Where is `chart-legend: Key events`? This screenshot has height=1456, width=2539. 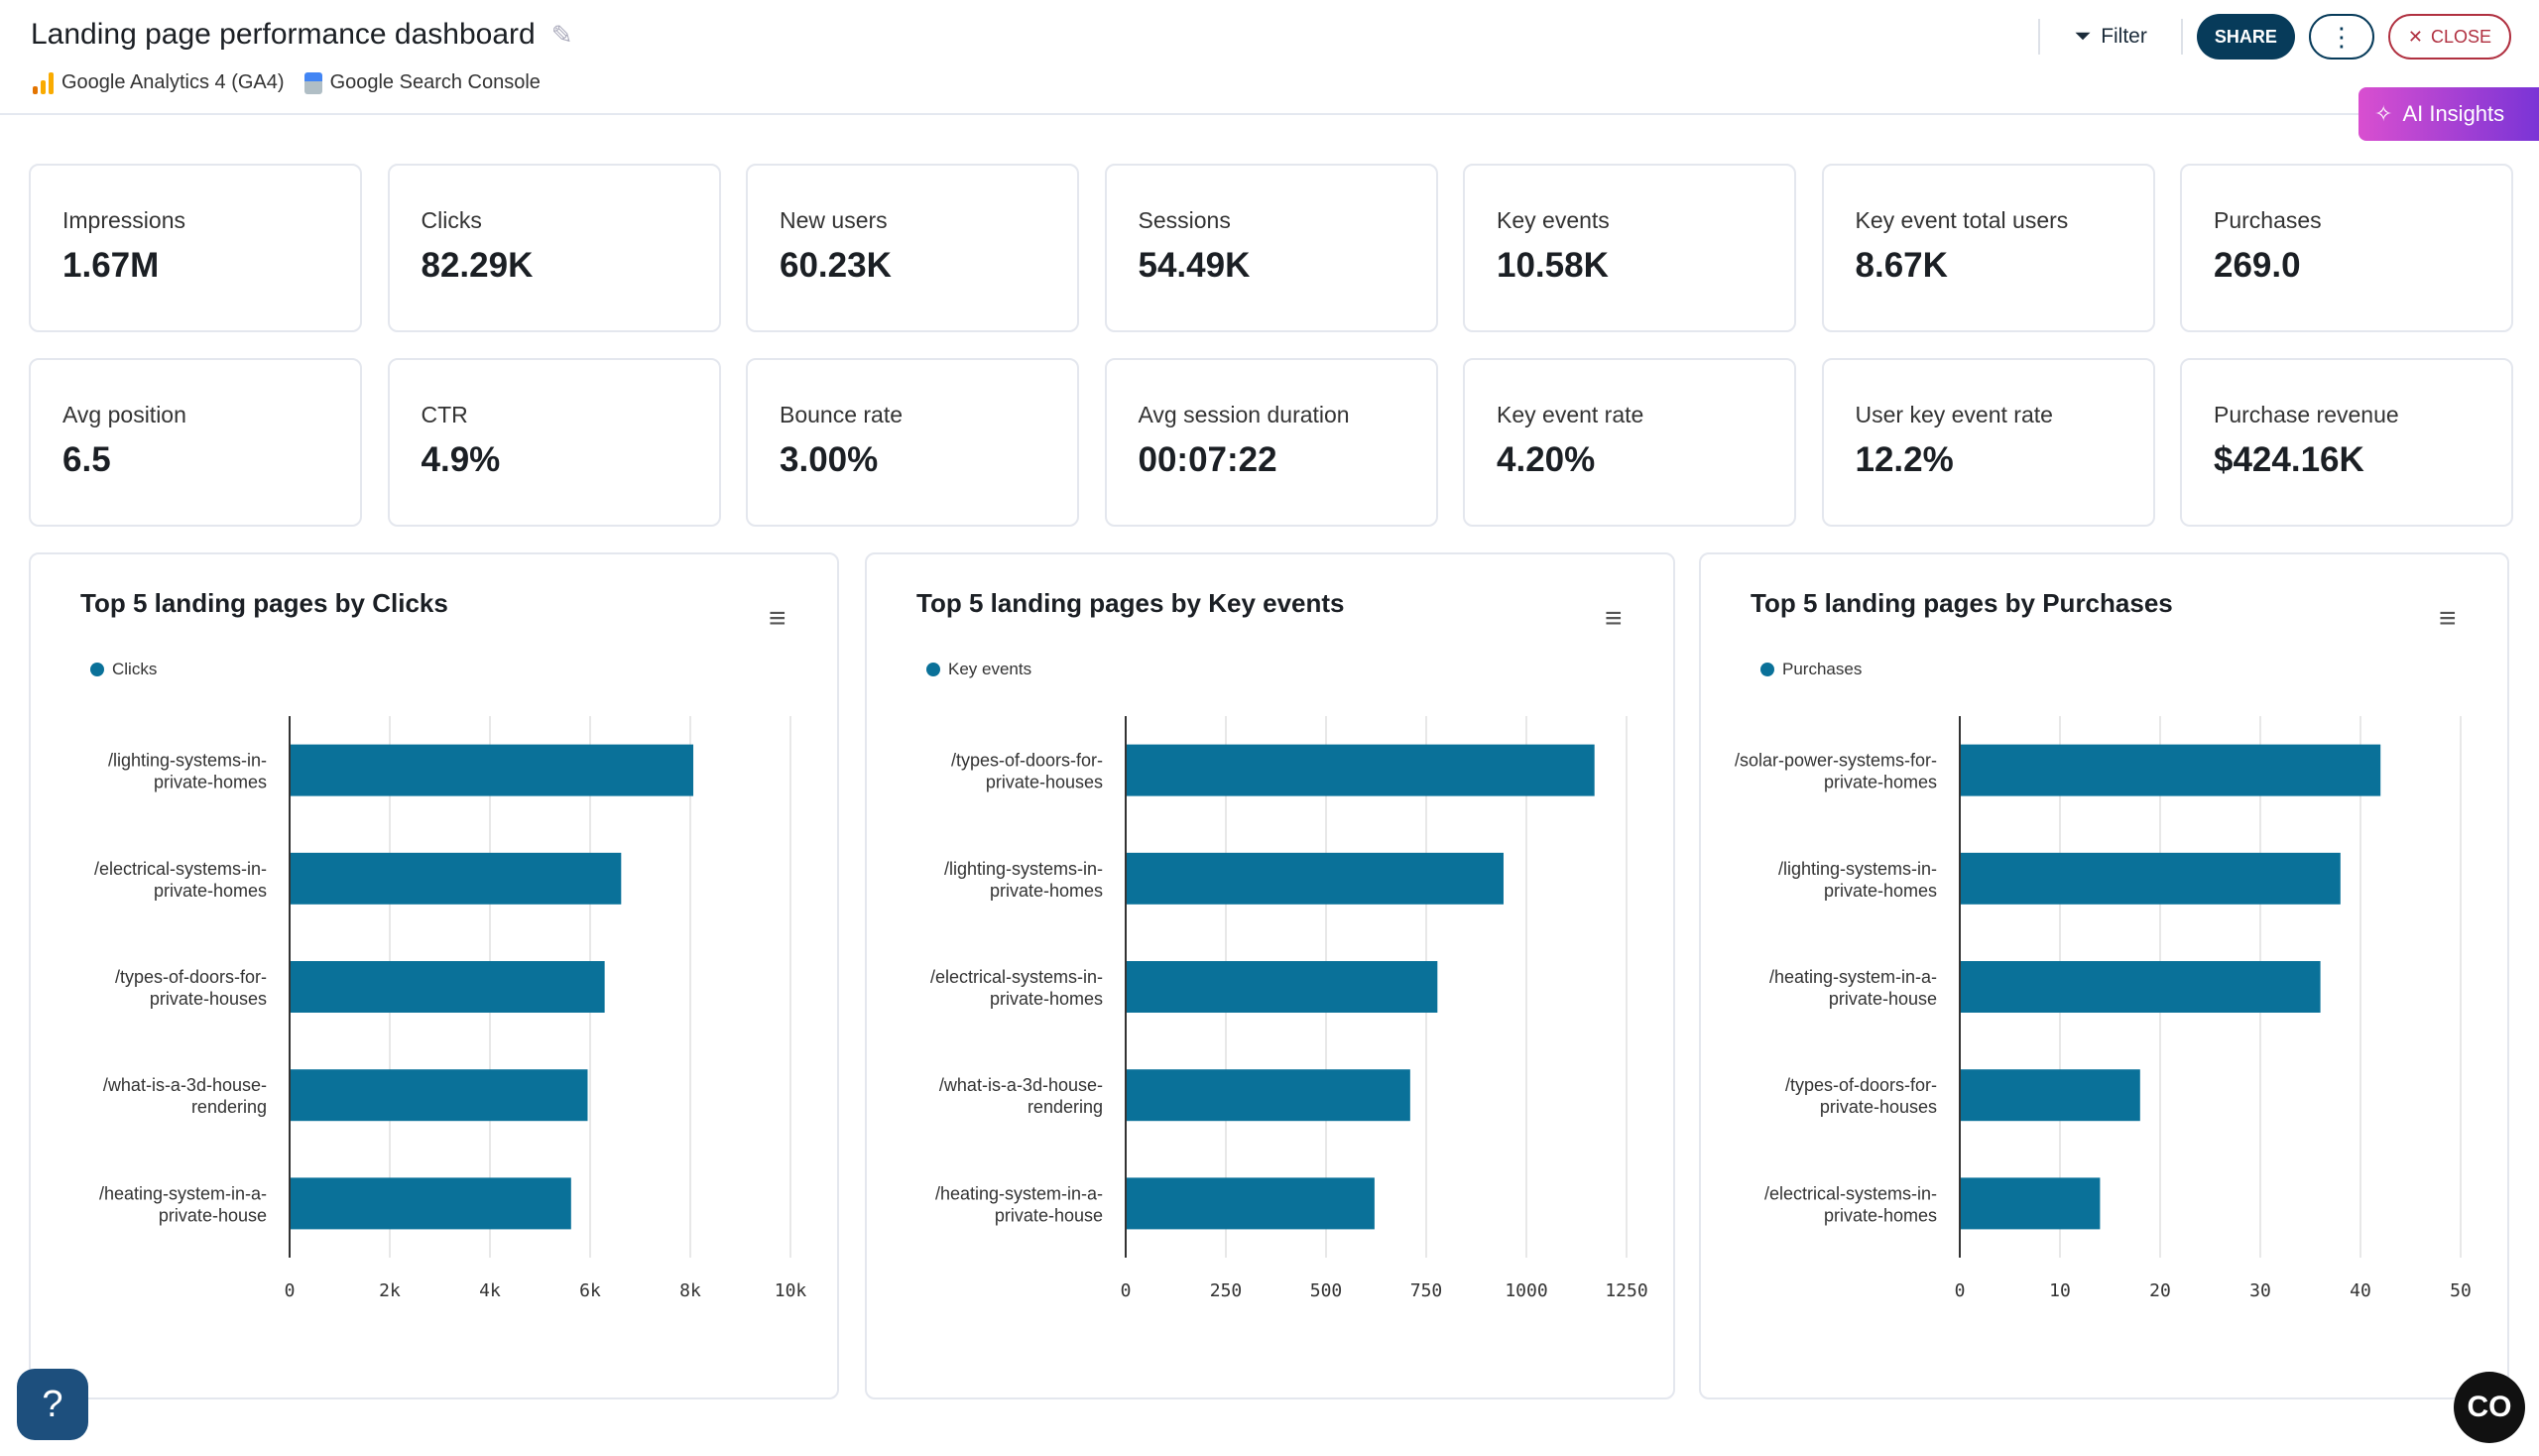 chart-legend: Key events is located at coordinates (979, 669).